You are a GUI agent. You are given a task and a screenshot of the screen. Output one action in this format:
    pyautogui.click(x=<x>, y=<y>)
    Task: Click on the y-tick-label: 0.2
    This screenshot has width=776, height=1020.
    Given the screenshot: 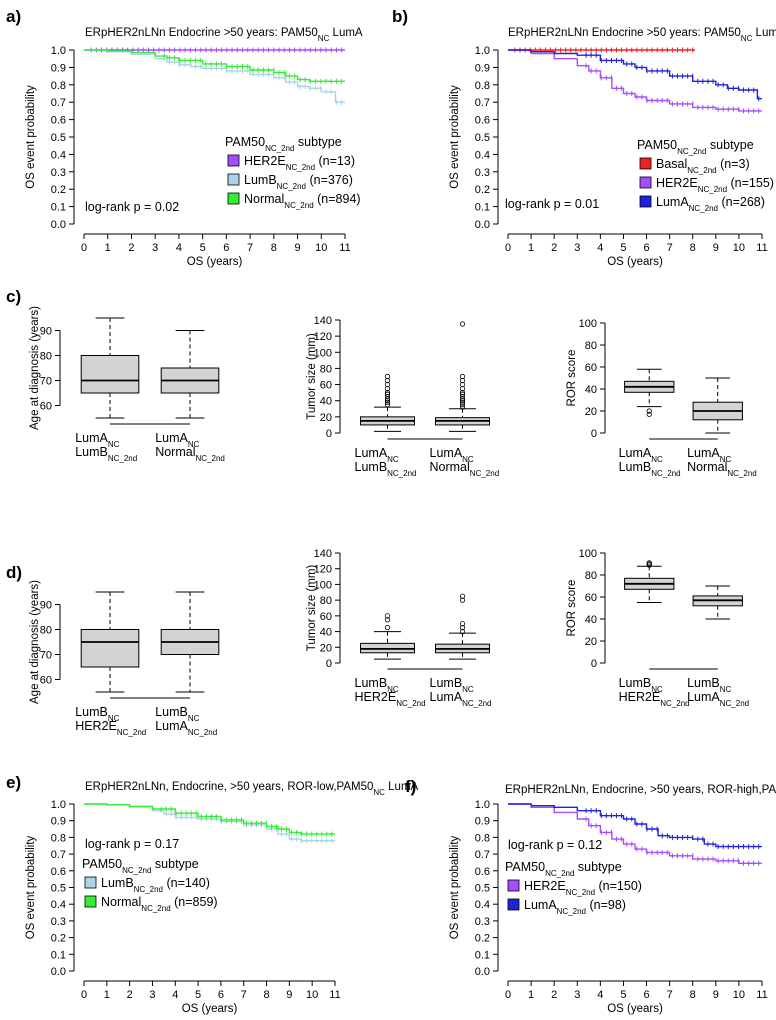 What is the action you would take?
    pyautogui.click(x=482, y=939)
    